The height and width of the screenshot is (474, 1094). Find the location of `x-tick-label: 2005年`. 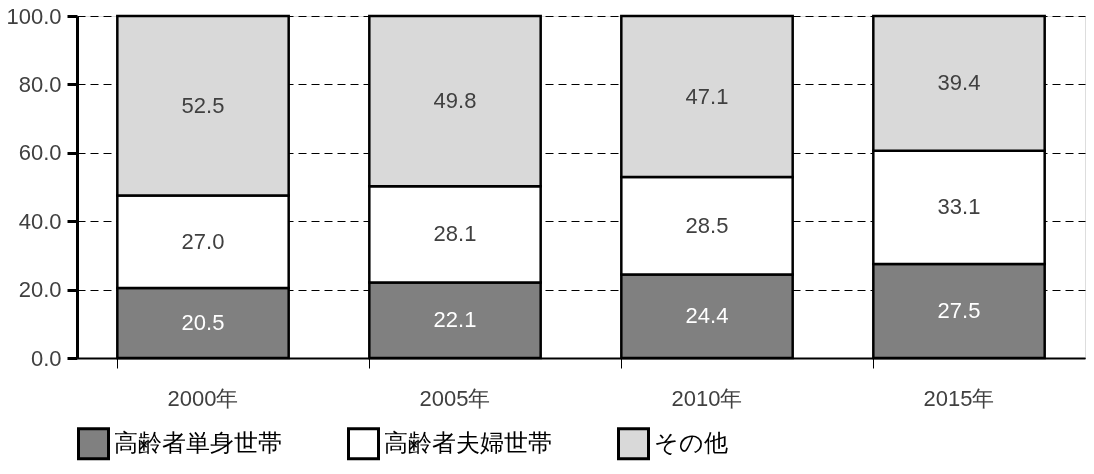

x-tick-label: 2005年 is located at coordinates (455, 398).